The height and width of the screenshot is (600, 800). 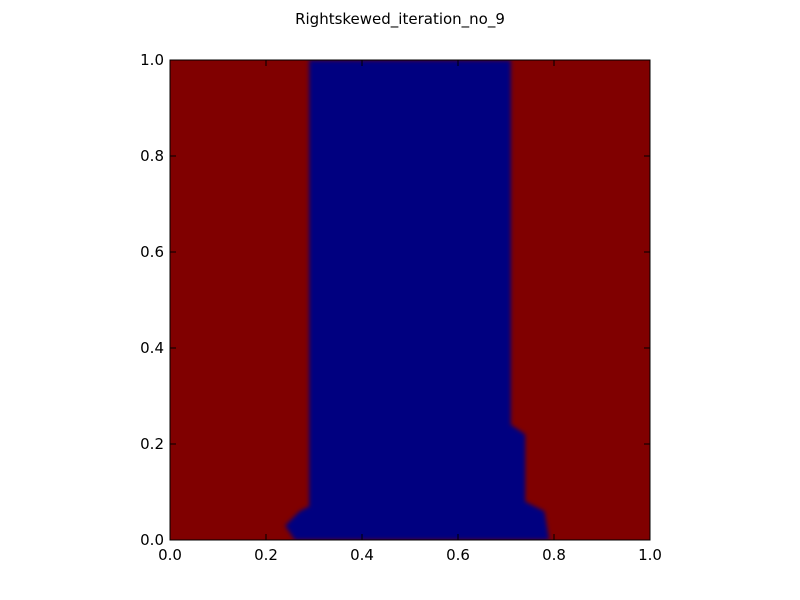 I want to click on x-tick-label: 1.0, so click(x=650, y=555).